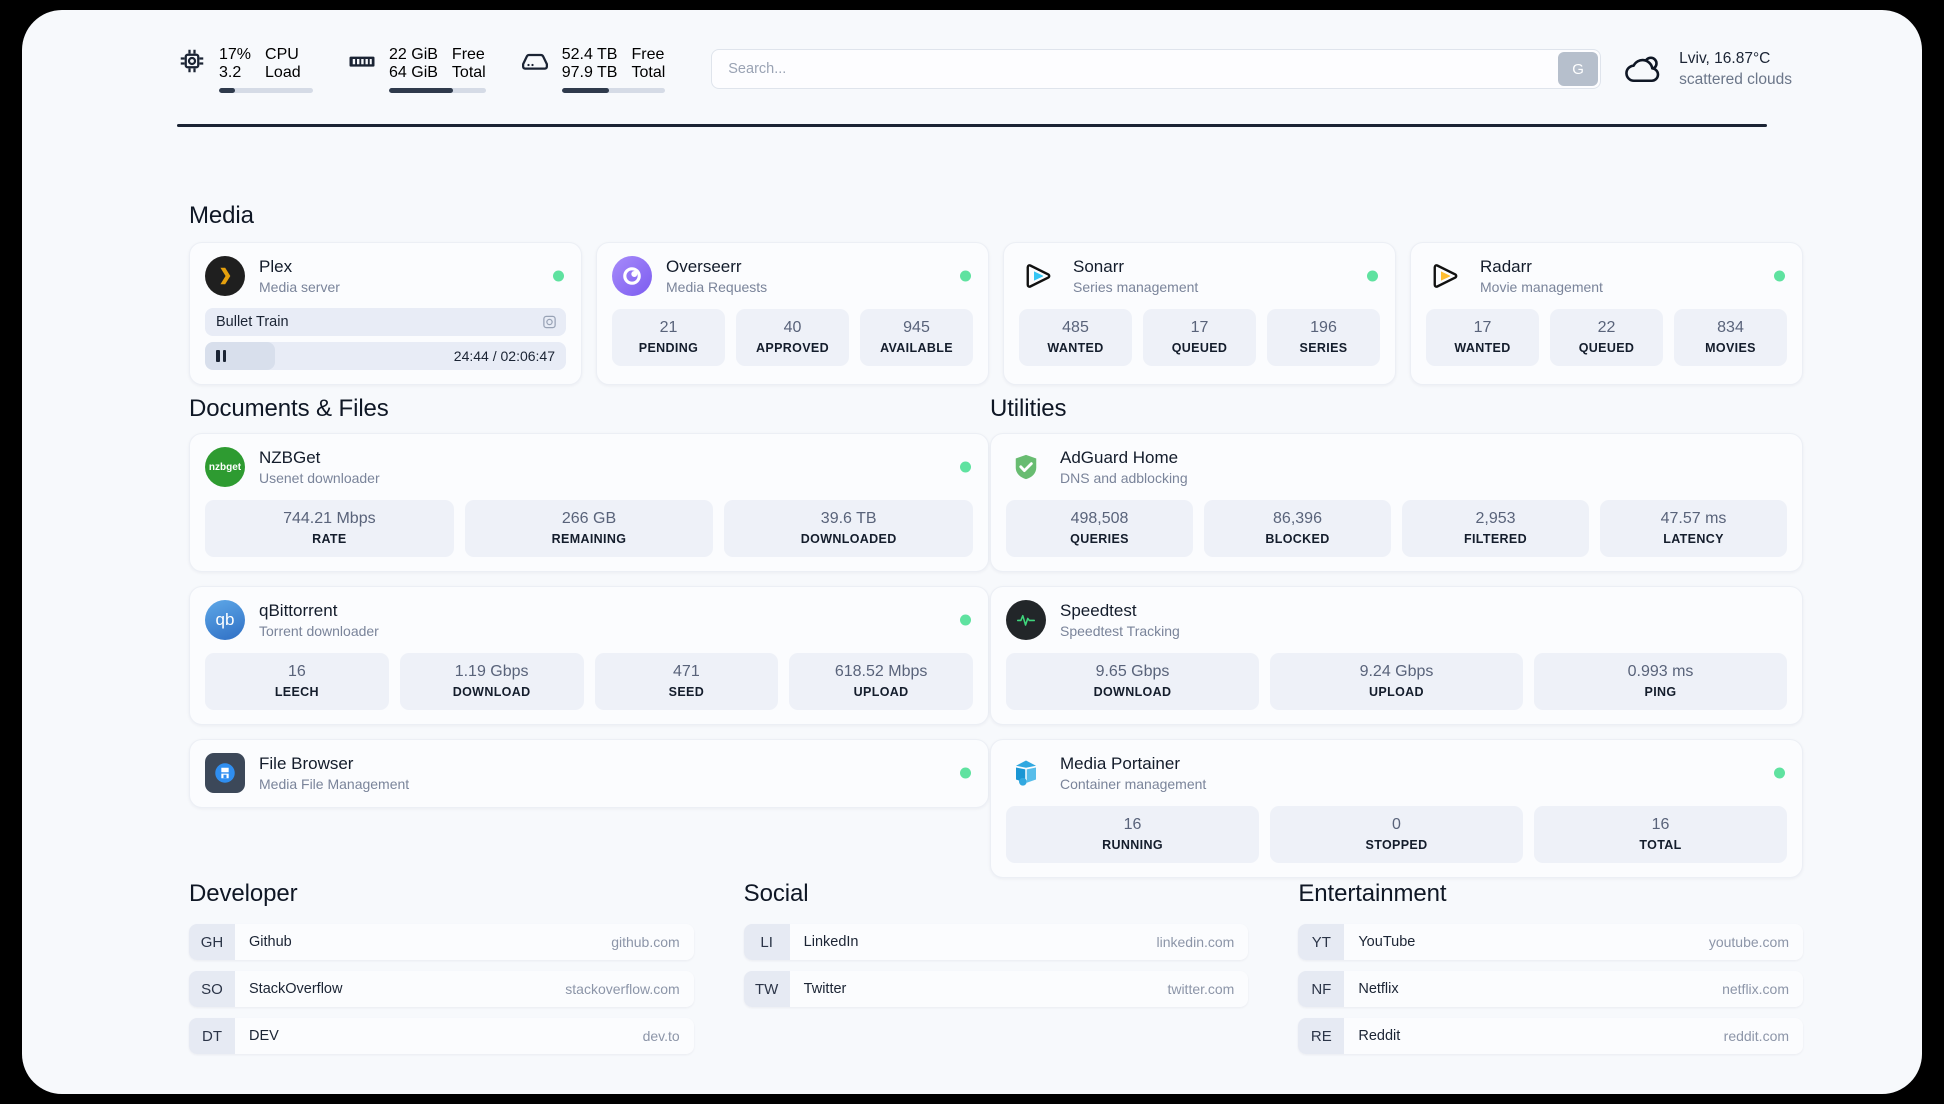 This screenshot has width=1944, height=1104. What do you see at coordinates (221, 215) in the screenshot?
I see `section-title-media: Media` at bounding box center [221, 215].